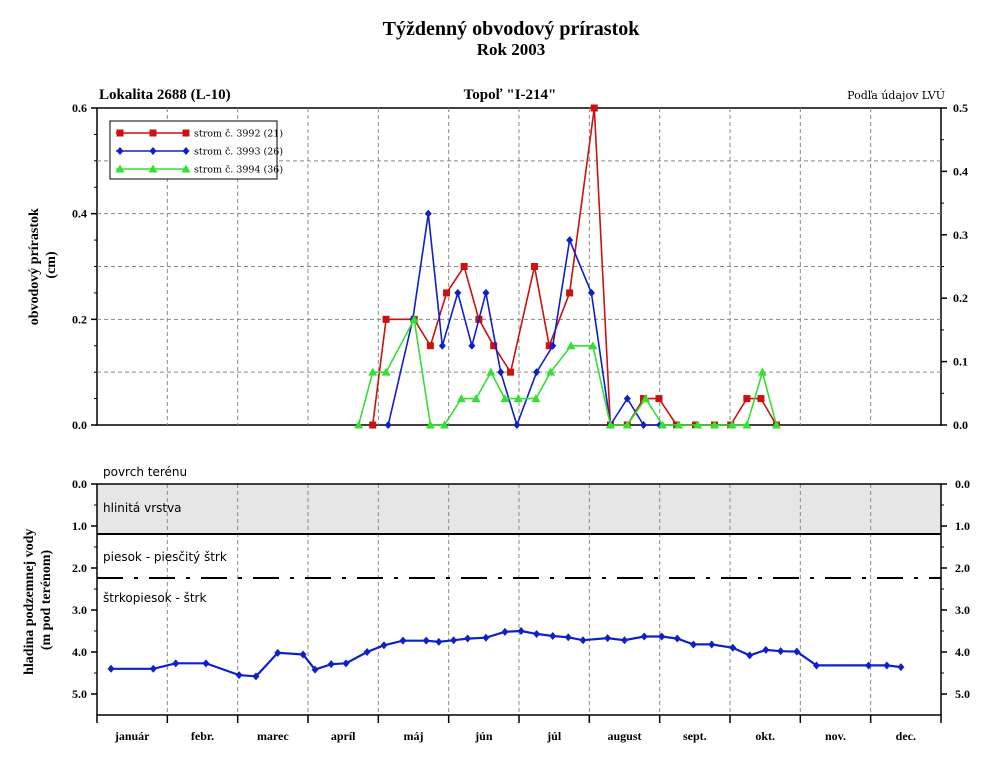  What do you see at coordinates (238, 170) in the screenshot?
I see `legend-label: strom č. 3994 (36)` at bounding box center [238, 170].